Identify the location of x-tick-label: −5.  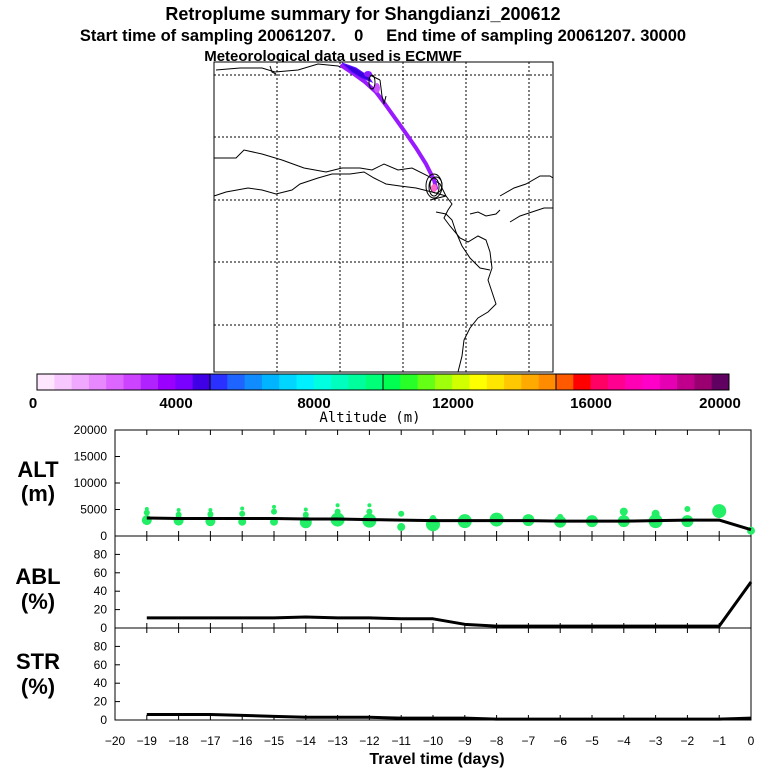
(592, 741).